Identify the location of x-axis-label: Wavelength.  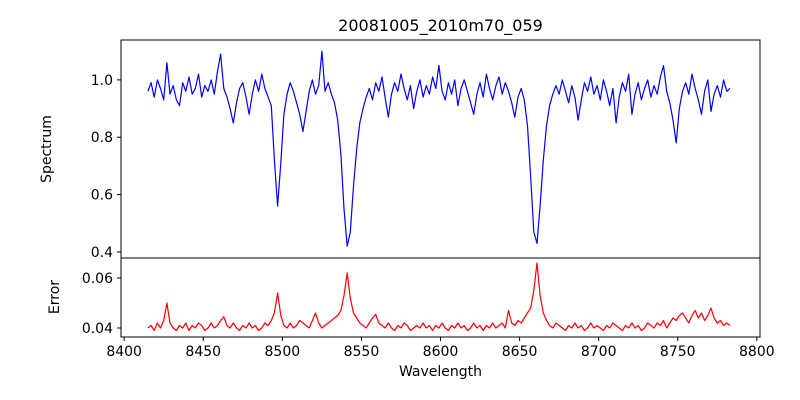
(440, 372).